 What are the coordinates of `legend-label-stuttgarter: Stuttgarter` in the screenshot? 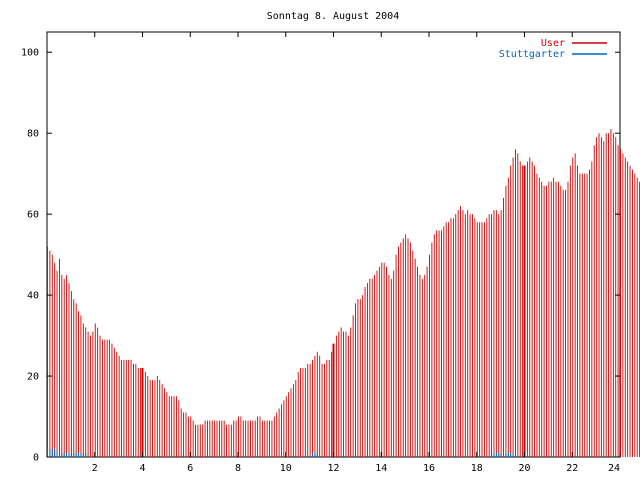 It's located at (532, 54).